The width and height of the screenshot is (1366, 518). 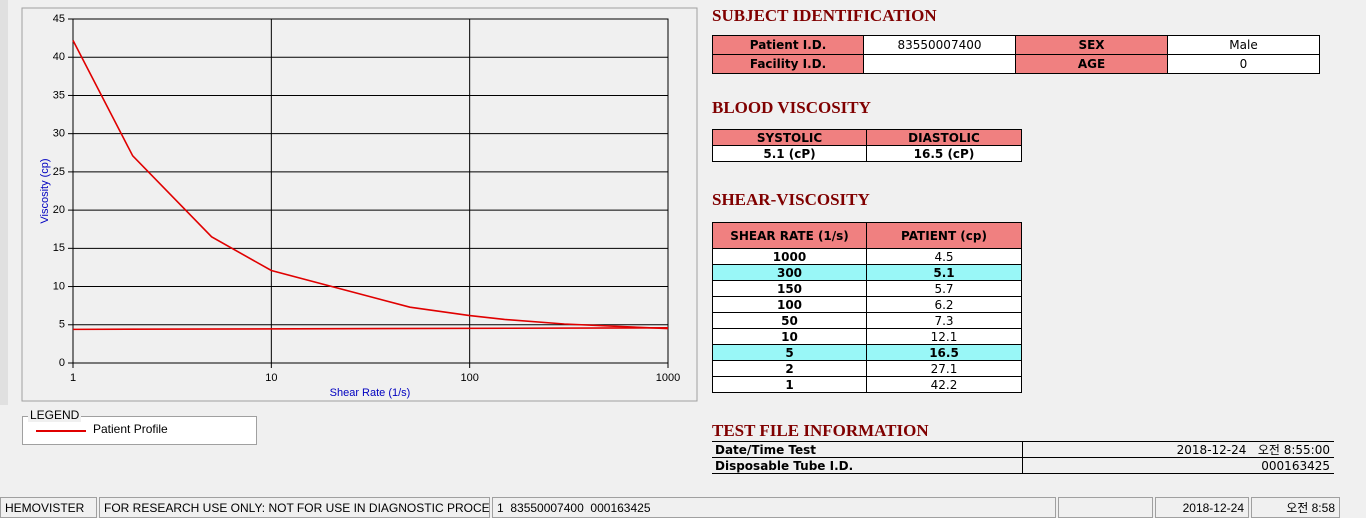 I want to click on patient-value: 12.1, so click(x=944, y=336).